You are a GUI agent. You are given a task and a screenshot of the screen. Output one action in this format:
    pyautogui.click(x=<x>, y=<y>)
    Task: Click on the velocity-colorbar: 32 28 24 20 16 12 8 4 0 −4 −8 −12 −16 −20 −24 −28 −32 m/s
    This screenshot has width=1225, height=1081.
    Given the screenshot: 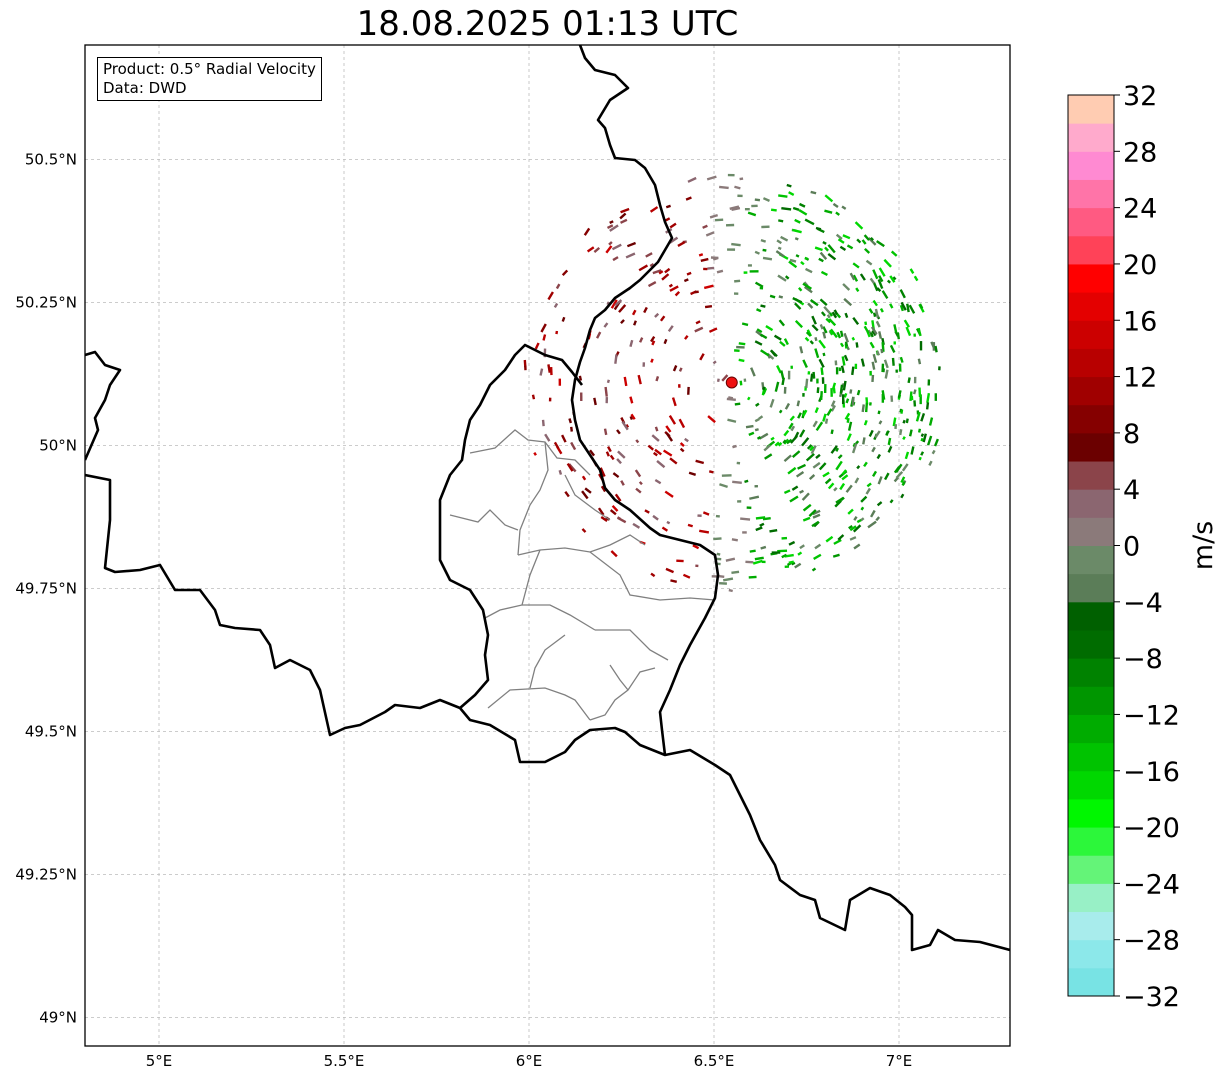 What is the action you would take?
    pyautogui.click(x=1143, y=547)
    